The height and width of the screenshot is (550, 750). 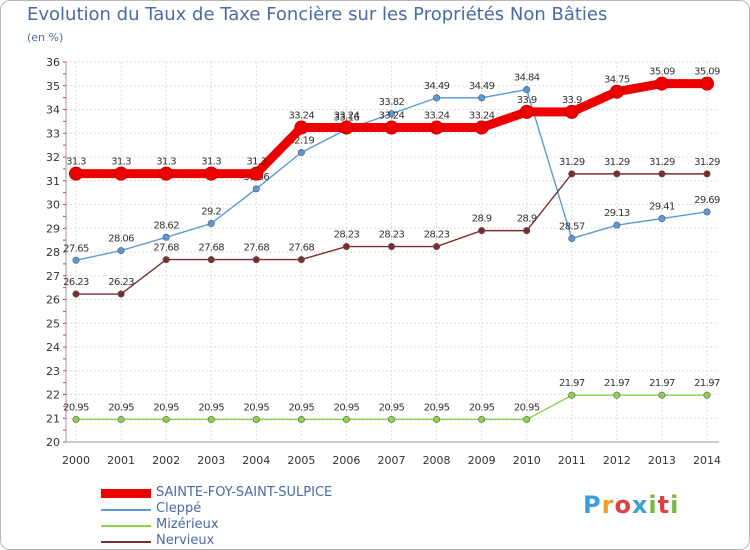 I want to click on y-tick-label: 34, so click(x=53, y=110).